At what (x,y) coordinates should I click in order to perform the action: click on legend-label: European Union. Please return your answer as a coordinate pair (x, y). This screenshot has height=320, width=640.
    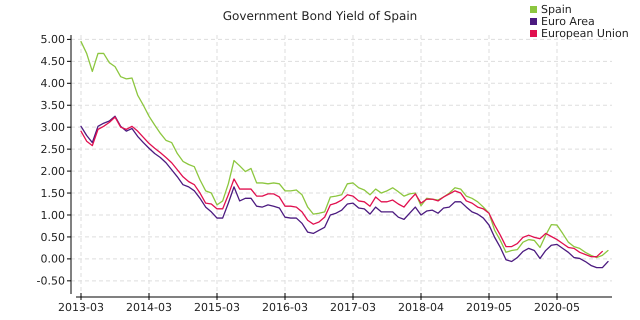
    Looking at the image, I should click on (585, 33).